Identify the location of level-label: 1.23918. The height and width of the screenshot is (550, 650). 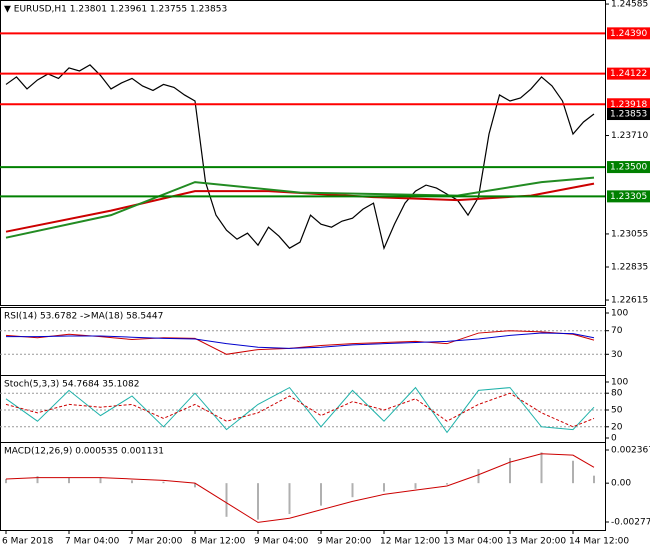
(628, 105).